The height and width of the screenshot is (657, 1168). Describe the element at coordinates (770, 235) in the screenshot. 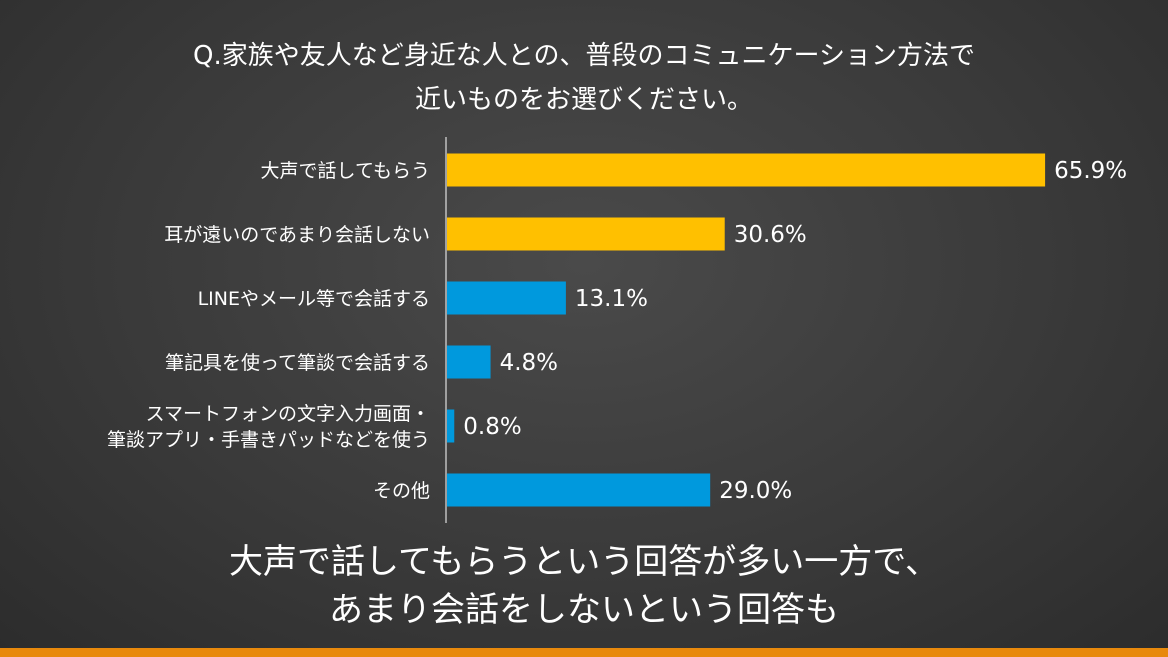

I see `value-label-2: 30.6%` at that location.